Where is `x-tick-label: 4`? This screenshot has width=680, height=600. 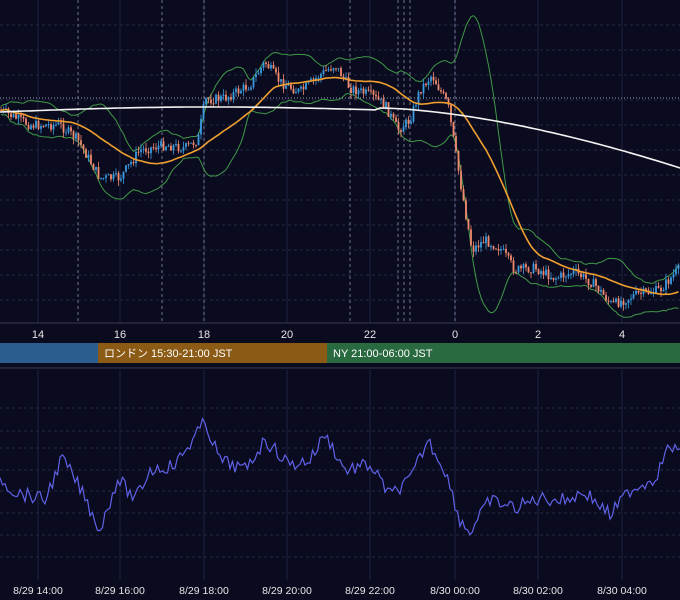
x-tick-label: 4 is located at coordinates (622, 335).